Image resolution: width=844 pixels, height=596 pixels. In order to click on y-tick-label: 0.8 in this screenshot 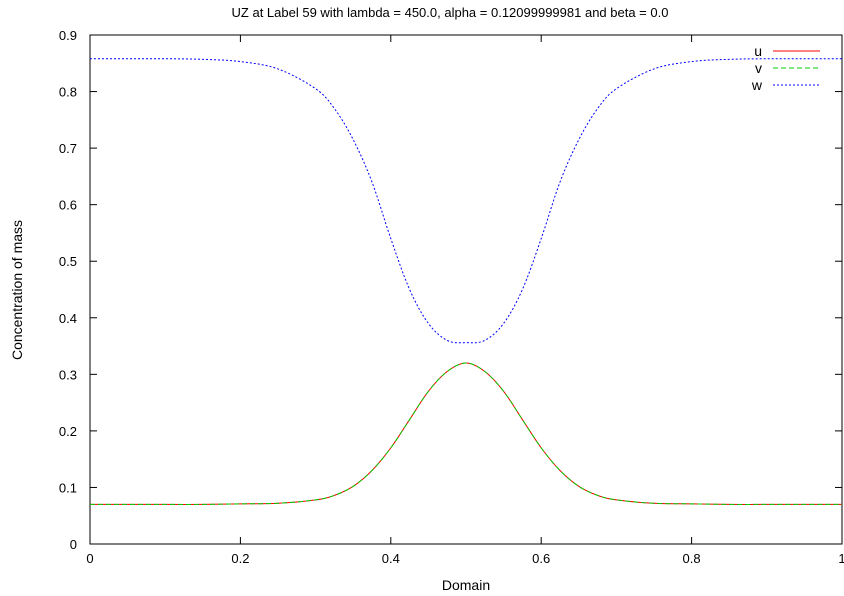, I will do `click(68, 92)`.